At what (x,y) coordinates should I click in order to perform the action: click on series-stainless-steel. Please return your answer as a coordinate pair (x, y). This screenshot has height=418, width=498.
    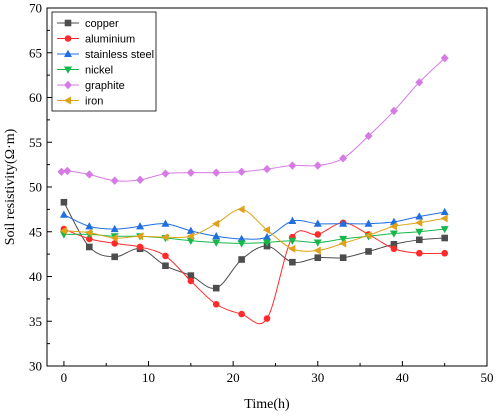
    Looking at the image, I should click on (254, 224).